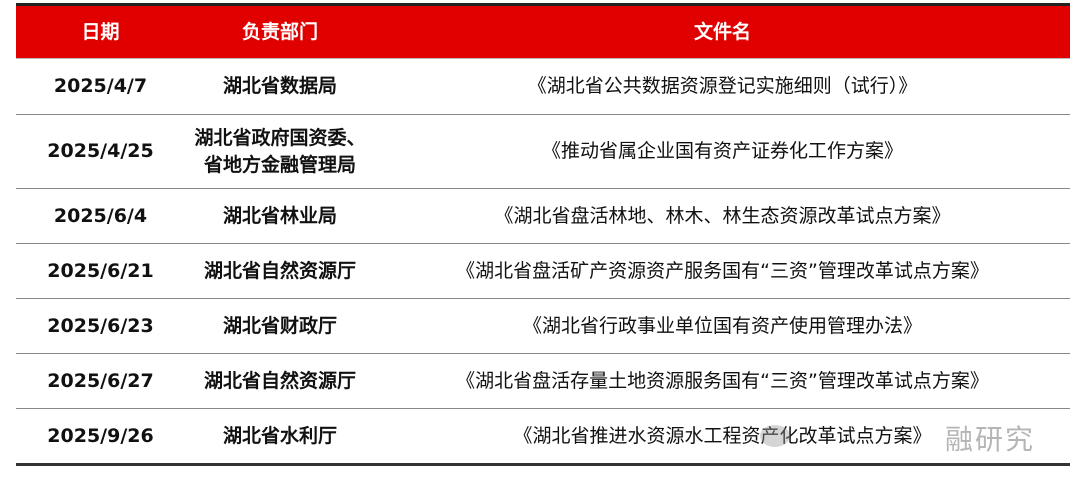  What do you see at coordinates (722, 151) in the screenshot?
I see `cell-file: 《推动省属企业国有资产证券化工作方案》` at bounding box center [722, 151].